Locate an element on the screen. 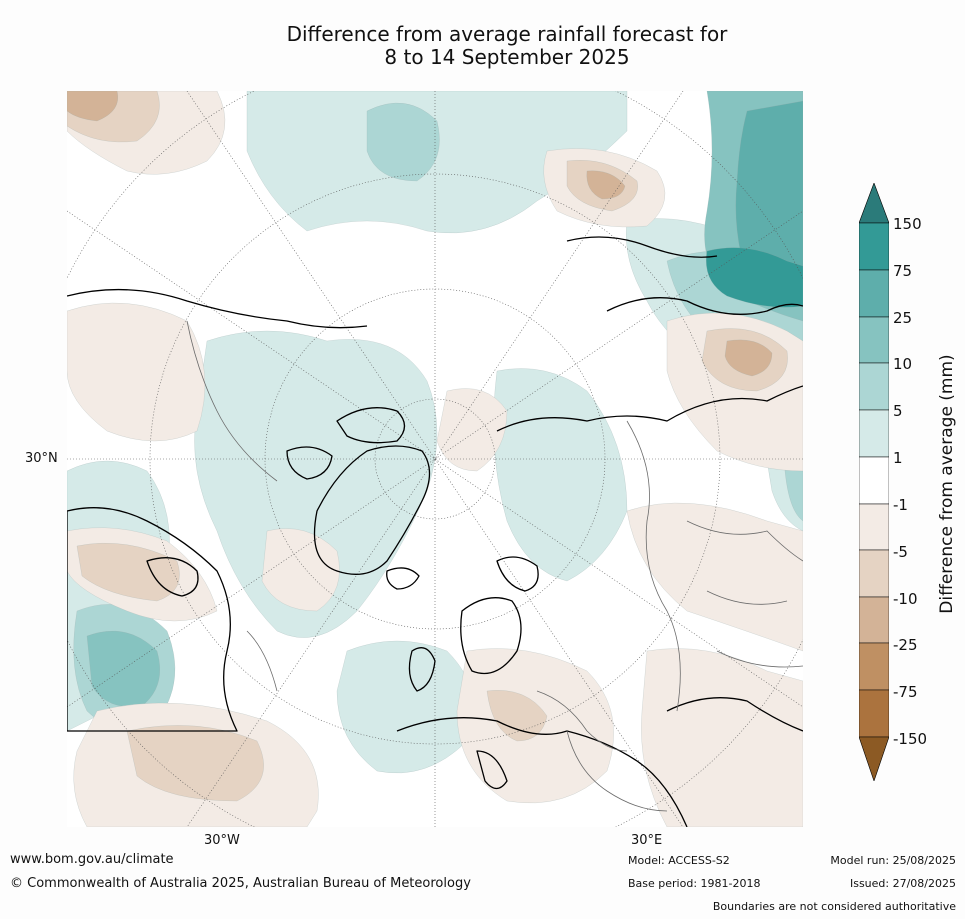 This screenshot has height=919, width=965. lon-30e-label: 30°E is located at coordinates (647, 840).